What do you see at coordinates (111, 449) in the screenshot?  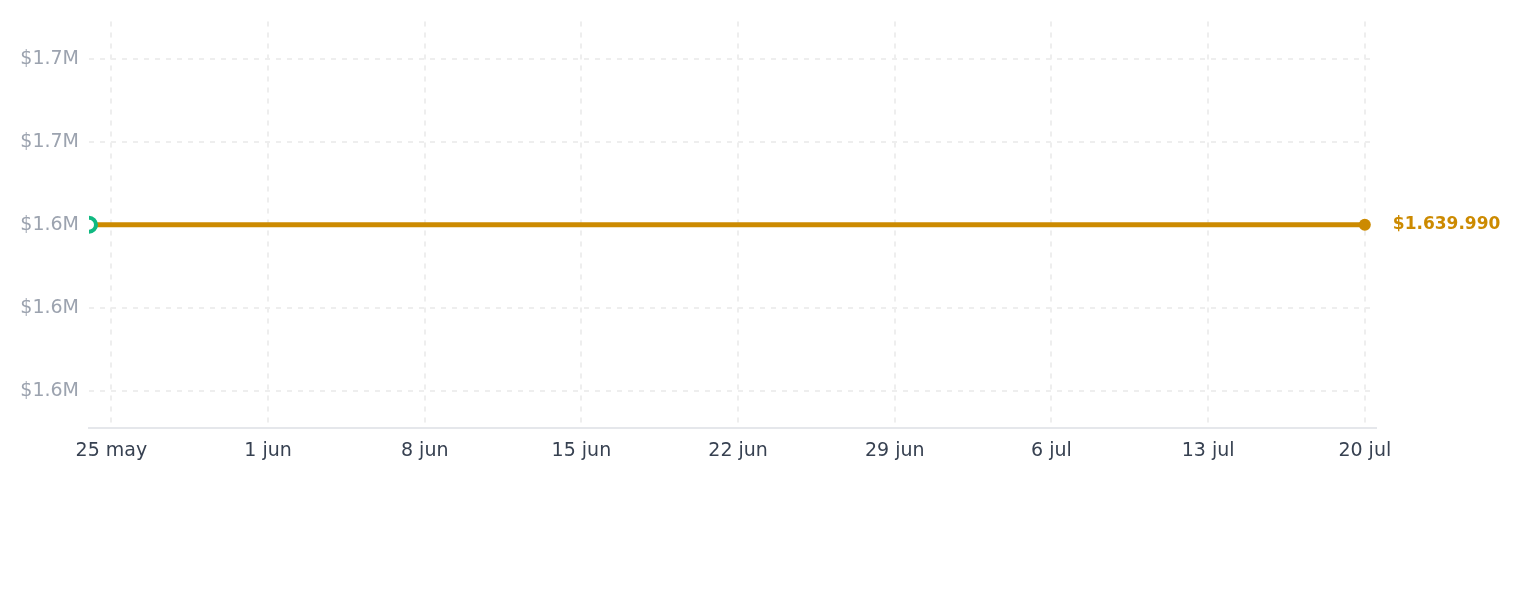 I see `x-tick-label: 25 may` at bounding box center [111, 449].